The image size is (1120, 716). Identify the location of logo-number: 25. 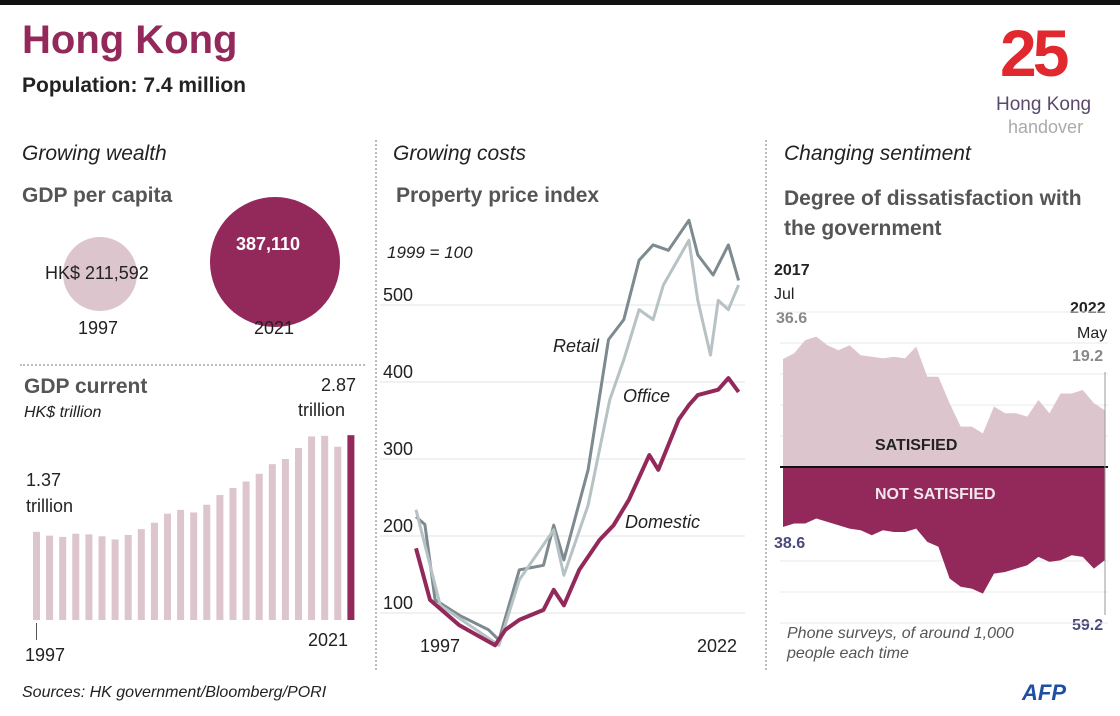
(1034, 53).